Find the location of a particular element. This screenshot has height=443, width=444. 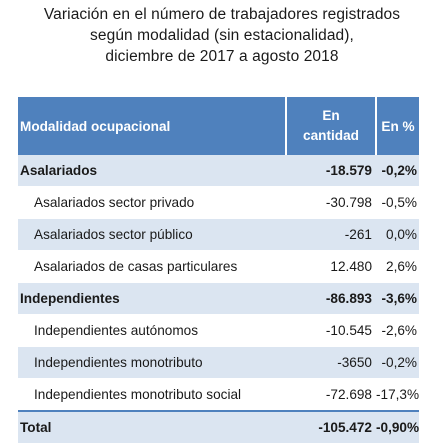

table-row-asalariados: Asalariados -18.579 -0,2% is located at coordinates (218, 171).